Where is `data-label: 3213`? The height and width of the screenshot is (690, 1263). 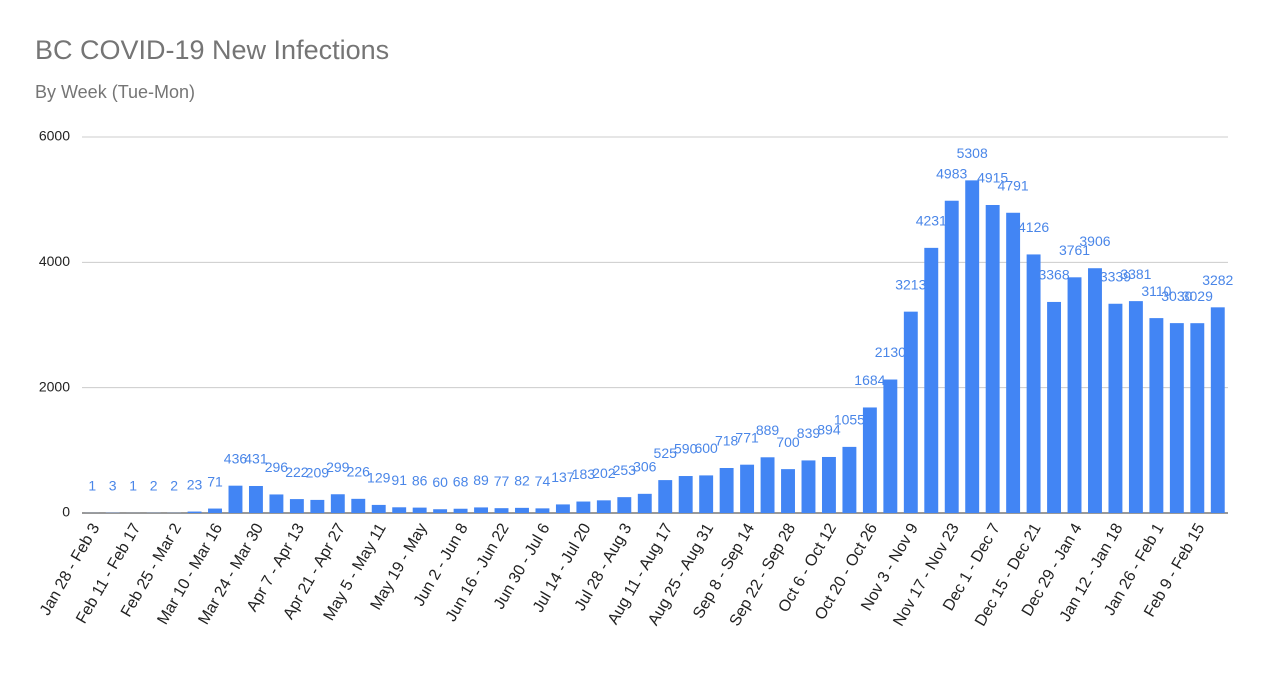 data-label: 3213 is located at coordinates (910, 284).